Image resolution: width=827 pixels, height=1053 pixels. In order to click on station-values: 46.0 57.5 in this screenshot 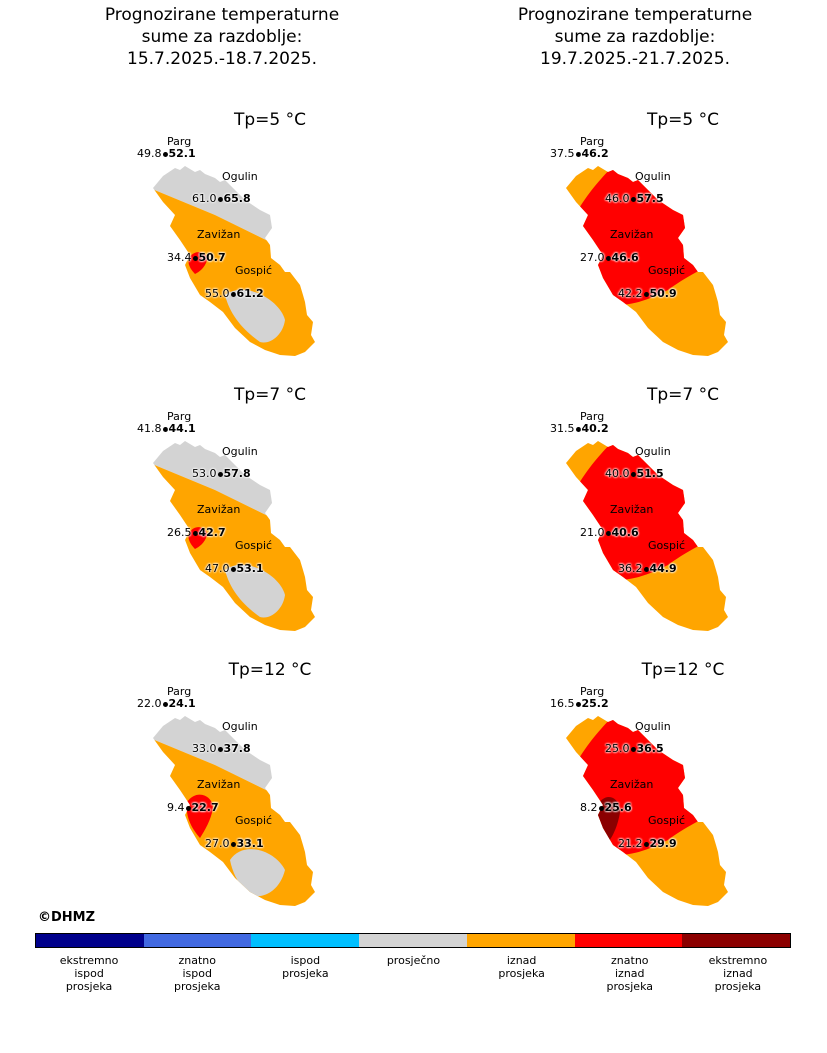, I will do `click(634, 198)`.